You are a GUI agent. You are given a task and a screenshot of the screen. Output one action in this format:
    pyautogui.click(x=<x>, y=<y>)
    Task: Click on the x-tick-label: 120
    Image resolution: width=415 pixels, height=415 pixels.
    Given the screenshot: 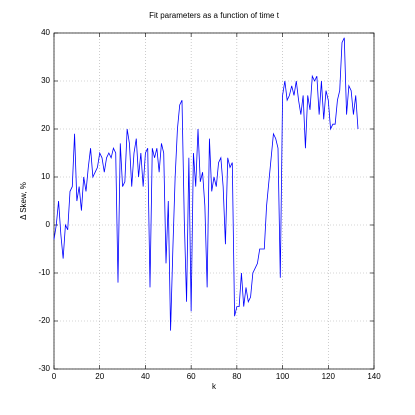 What is the action you would take?
    pyautogui.click(x=329, y=376)
    